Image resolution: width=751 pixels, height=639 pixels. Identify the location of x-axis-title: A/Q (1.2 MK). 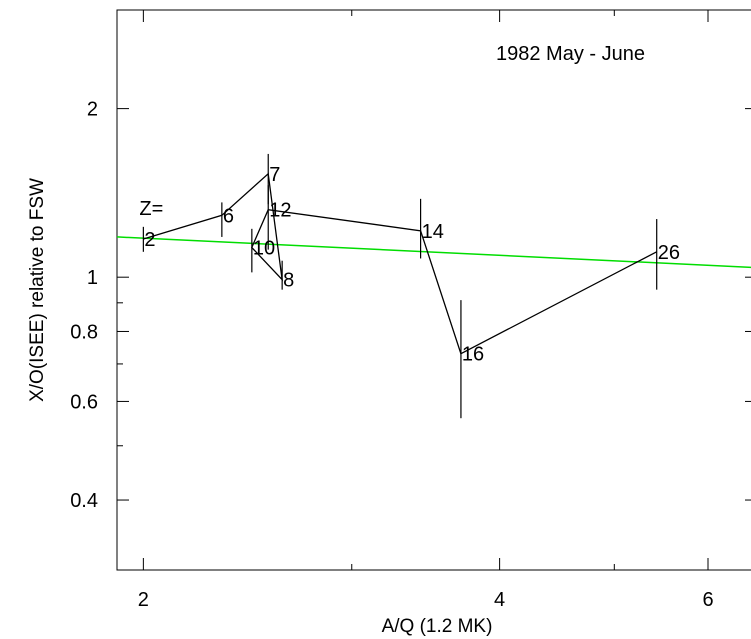
(437, 626).